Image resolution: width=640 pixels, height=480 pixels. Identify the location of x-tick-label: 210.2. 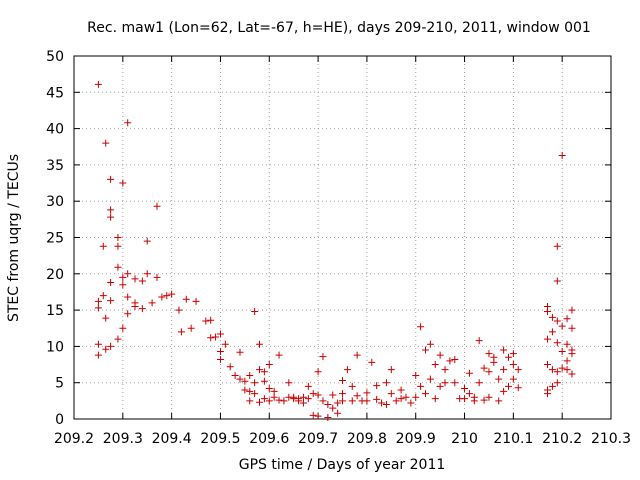
(562, 439).